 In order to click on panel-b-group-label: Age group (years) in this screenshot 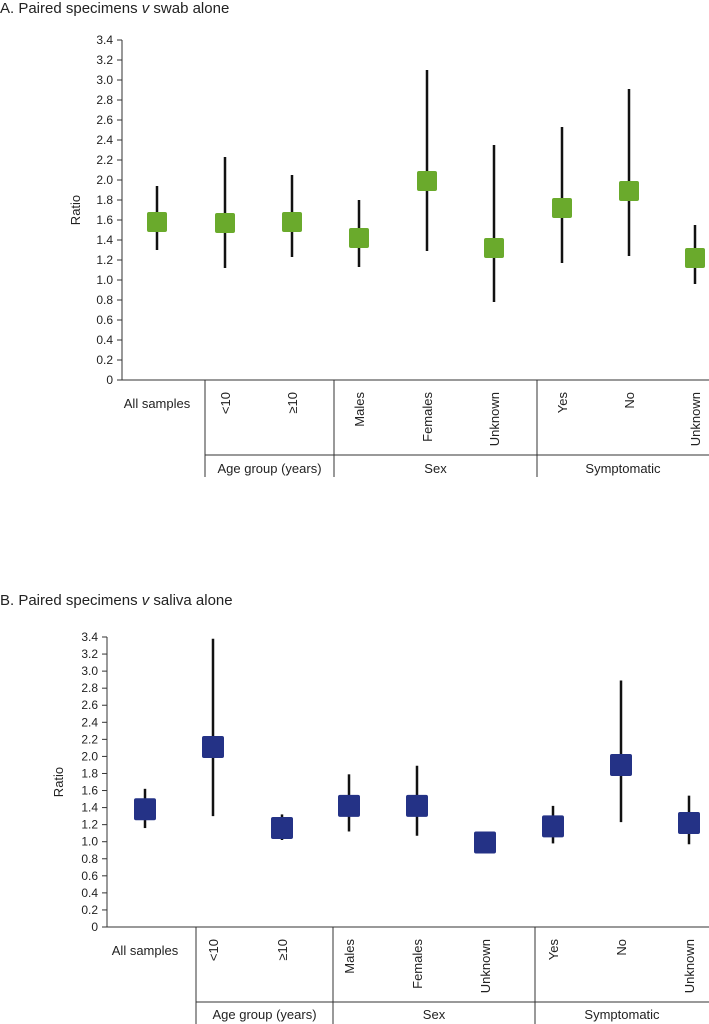, I will do `click(264, 1014)`.